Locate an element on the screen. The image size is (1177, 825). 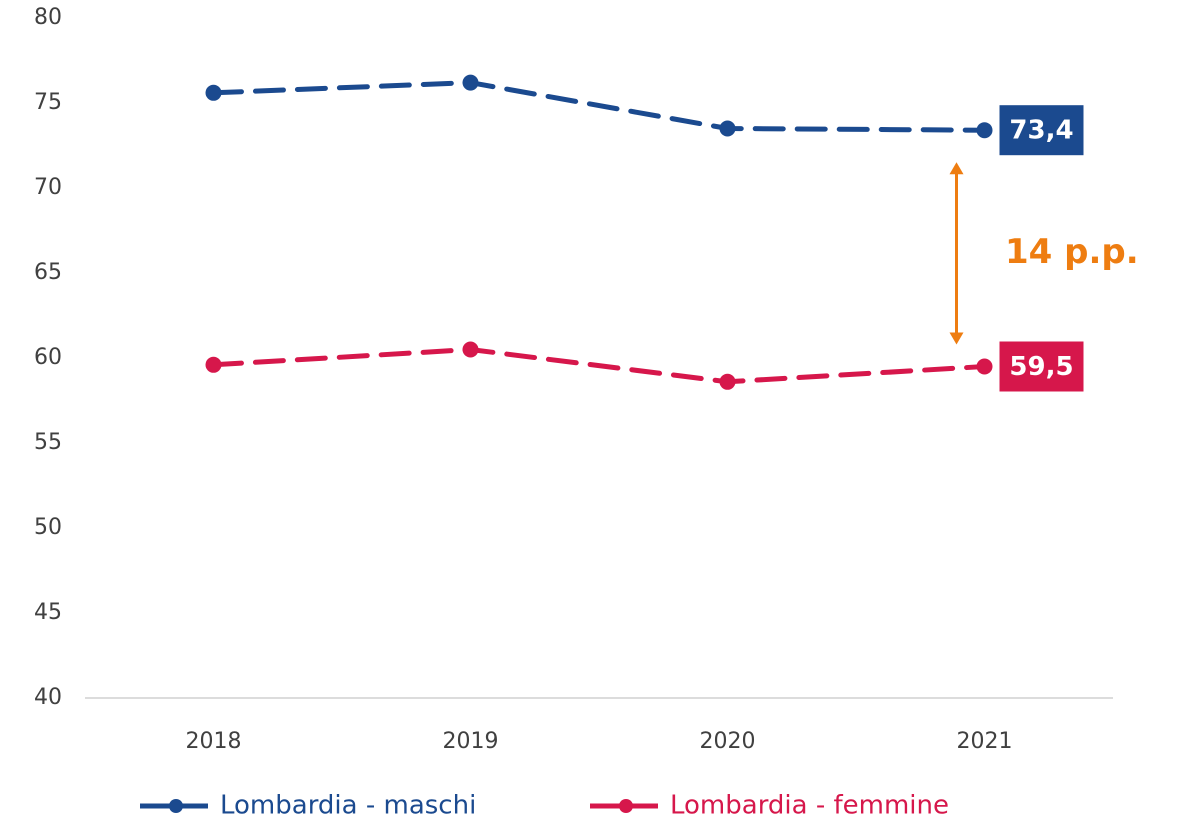
legend-label: Lombardia - maschi is located at coordinates (348, 806).